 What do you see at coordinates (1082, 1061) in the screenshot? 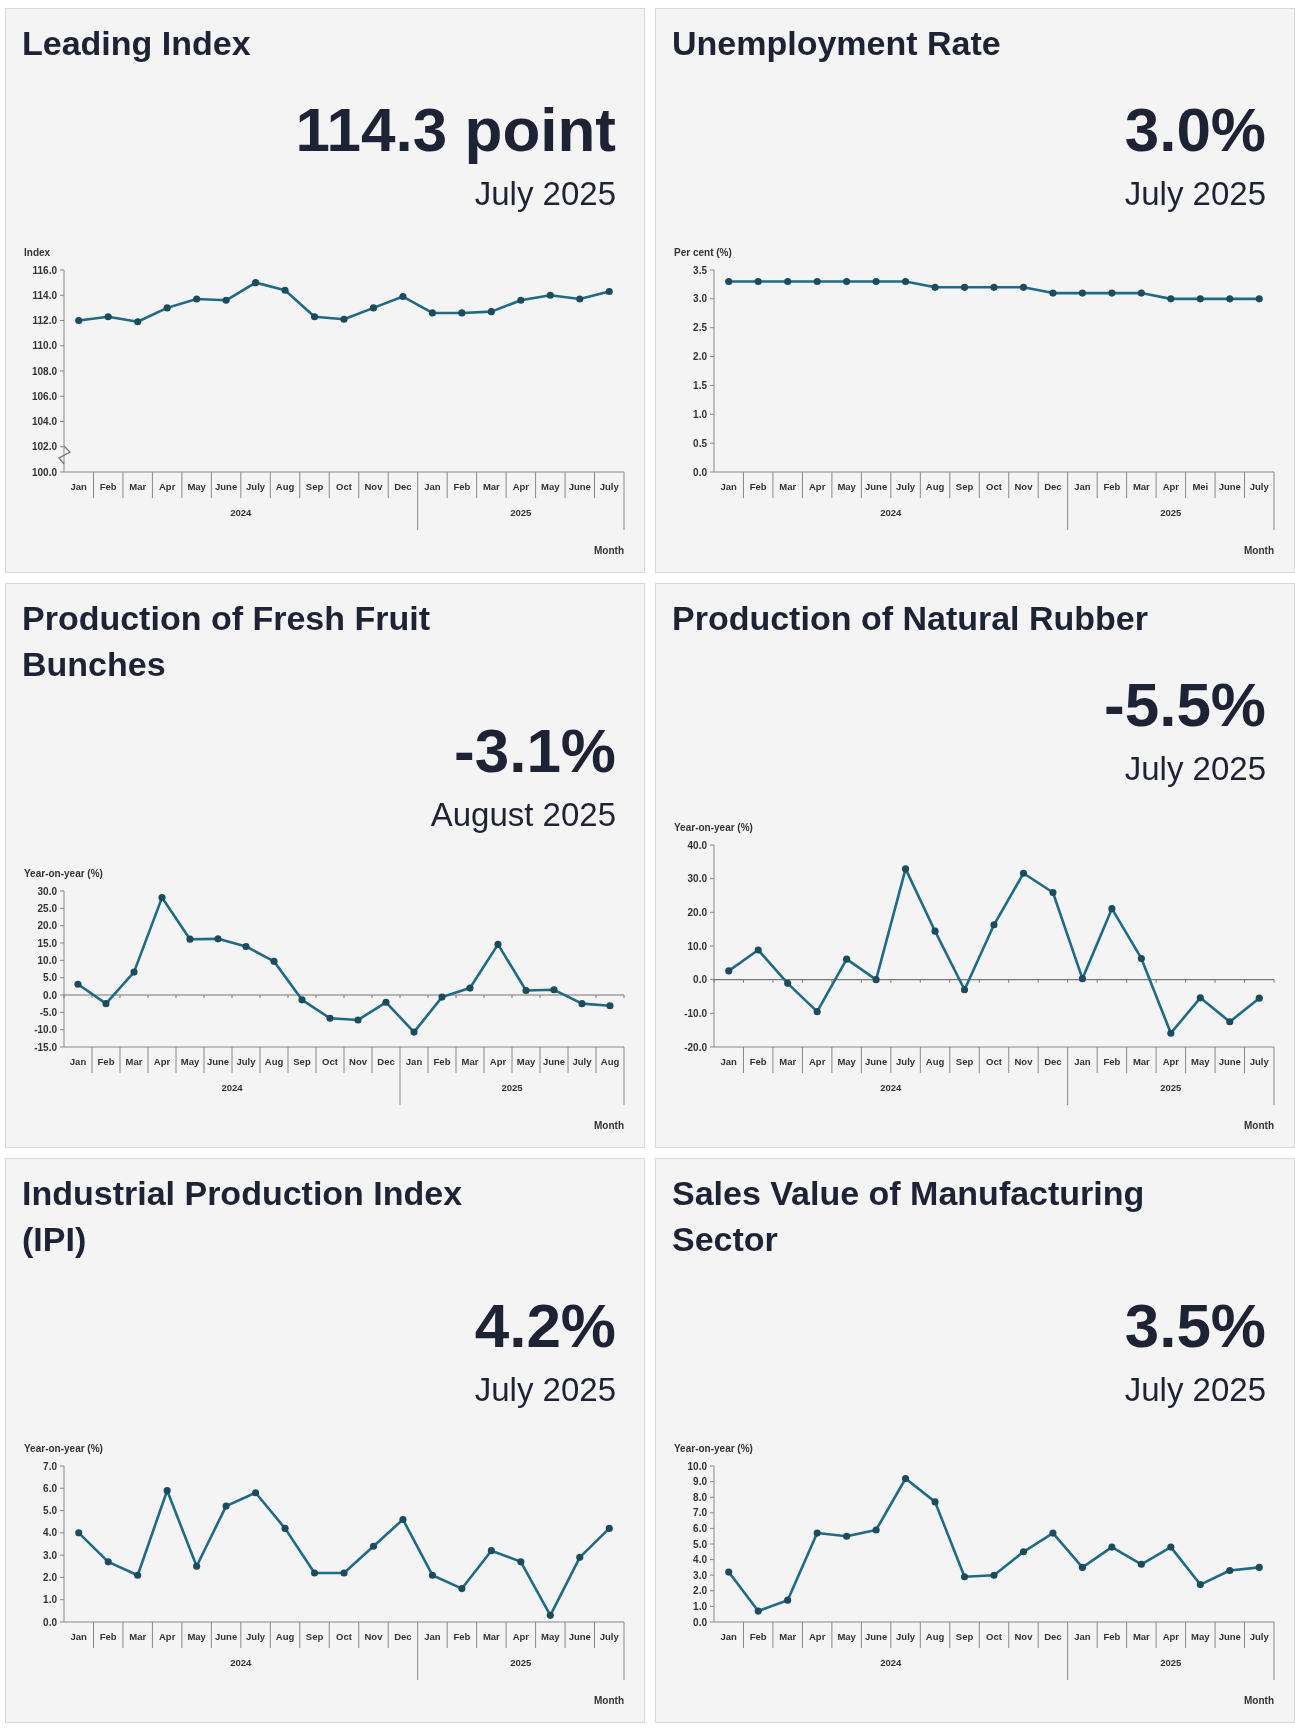
I see `x-tick-label: Jan` at bounding box center [1082, 1061].